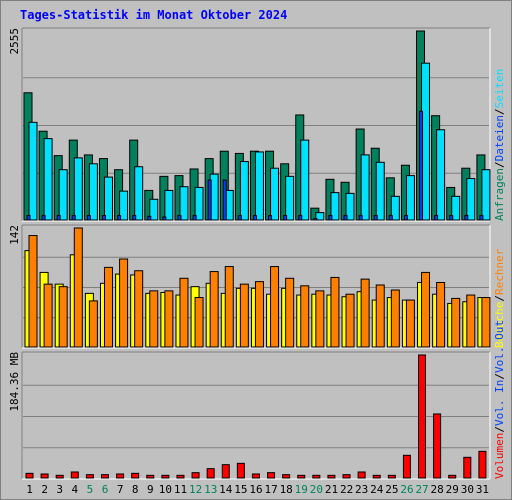 The height and width of the screenshot is (500, 512). What do you see at coordinates (406, 489) in the screenshot?
I see `x-tick-label: 26` at bounding box center [406, 489].